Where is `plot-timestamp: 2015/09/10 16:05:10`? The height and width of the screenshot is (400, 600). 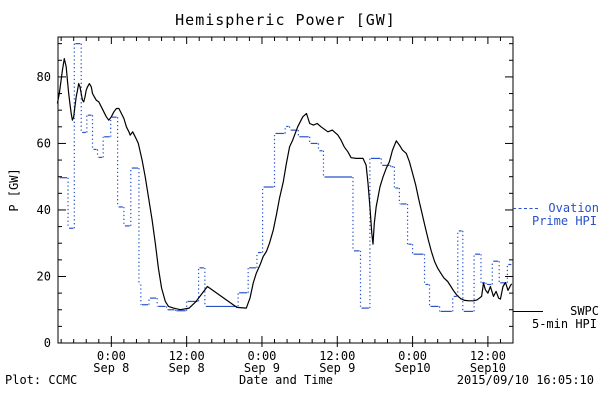
plot-timestamp: 2015/09/10 16:05:10 is located at coordinates (525, 380).